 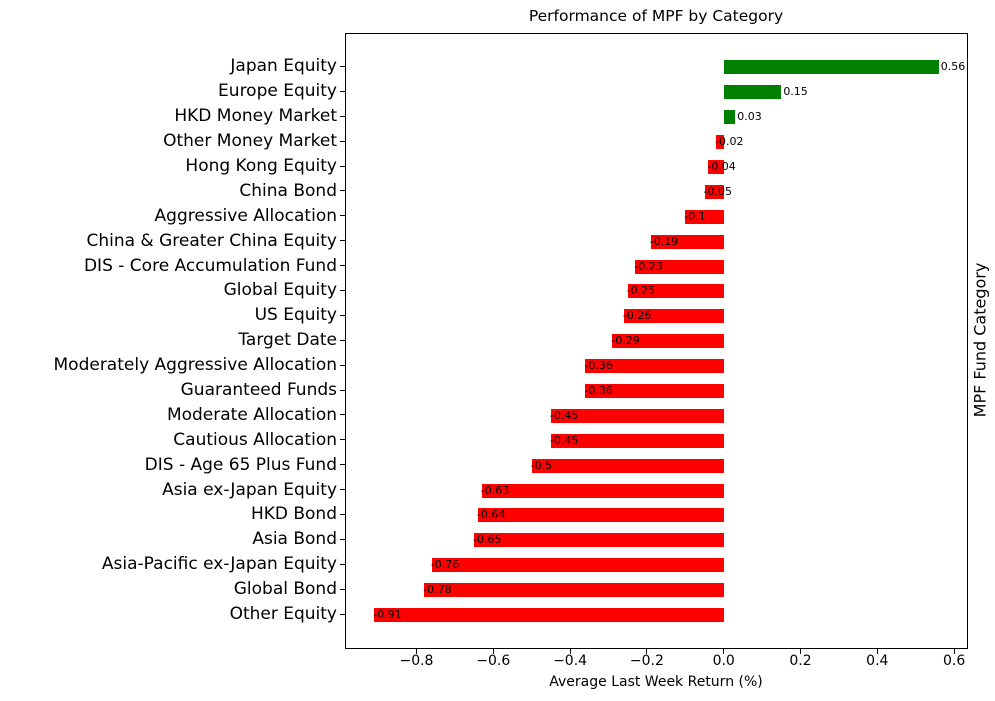 What do you see at coordinates (195, 365) in the screenshot?
I see `category-label: Moderately Aggressive Allocation` at bounding box center [195, 365].